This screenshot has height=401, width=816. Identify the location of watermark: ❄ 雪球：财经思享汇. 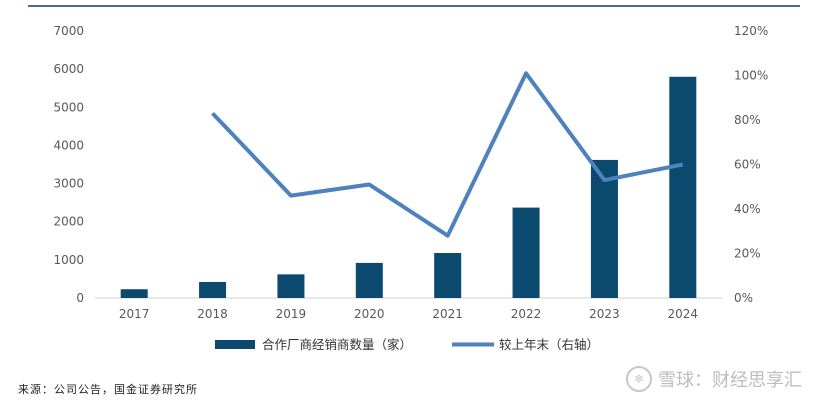
(714, 379).